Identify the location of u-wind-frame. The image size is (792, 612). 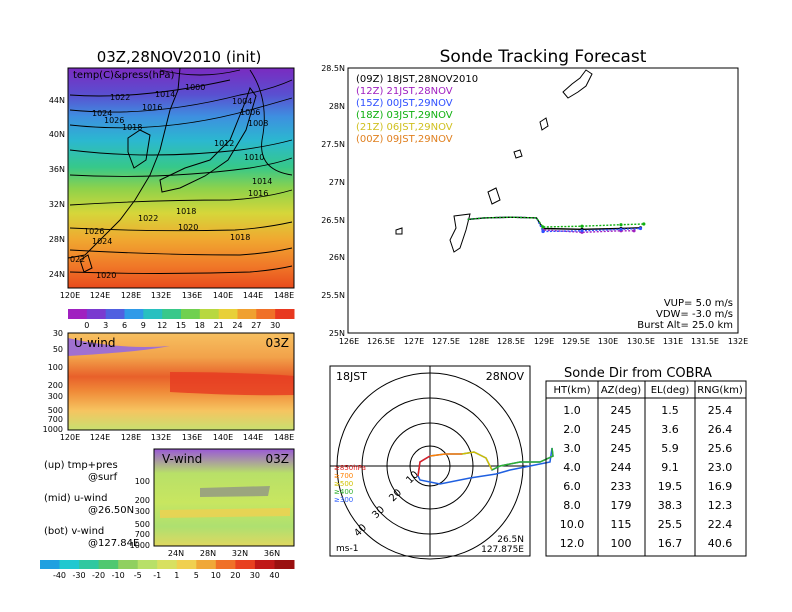
(181, 381).